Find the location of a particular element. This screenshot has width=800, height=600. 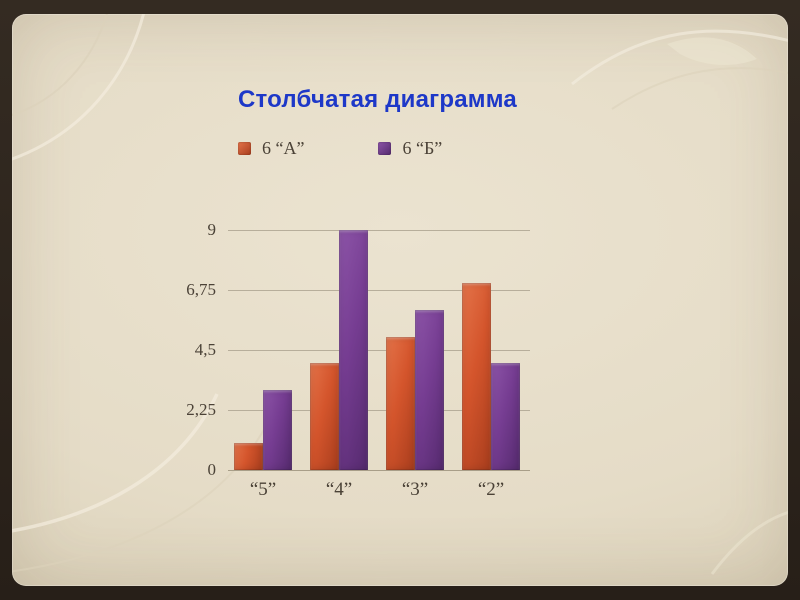

x-axis-label: “5” is located at coordinates (263, 489).